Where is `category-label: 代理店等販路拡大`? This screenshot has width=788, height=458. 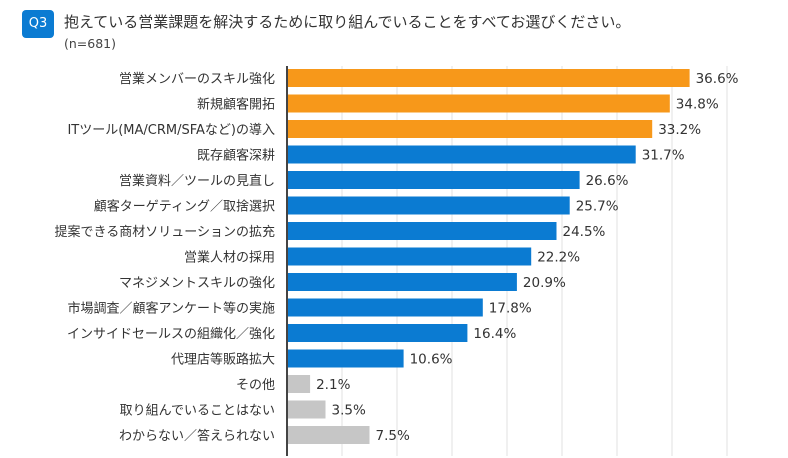 category-label: 代理店等販路拡大 is located at coordinates (223, 360).